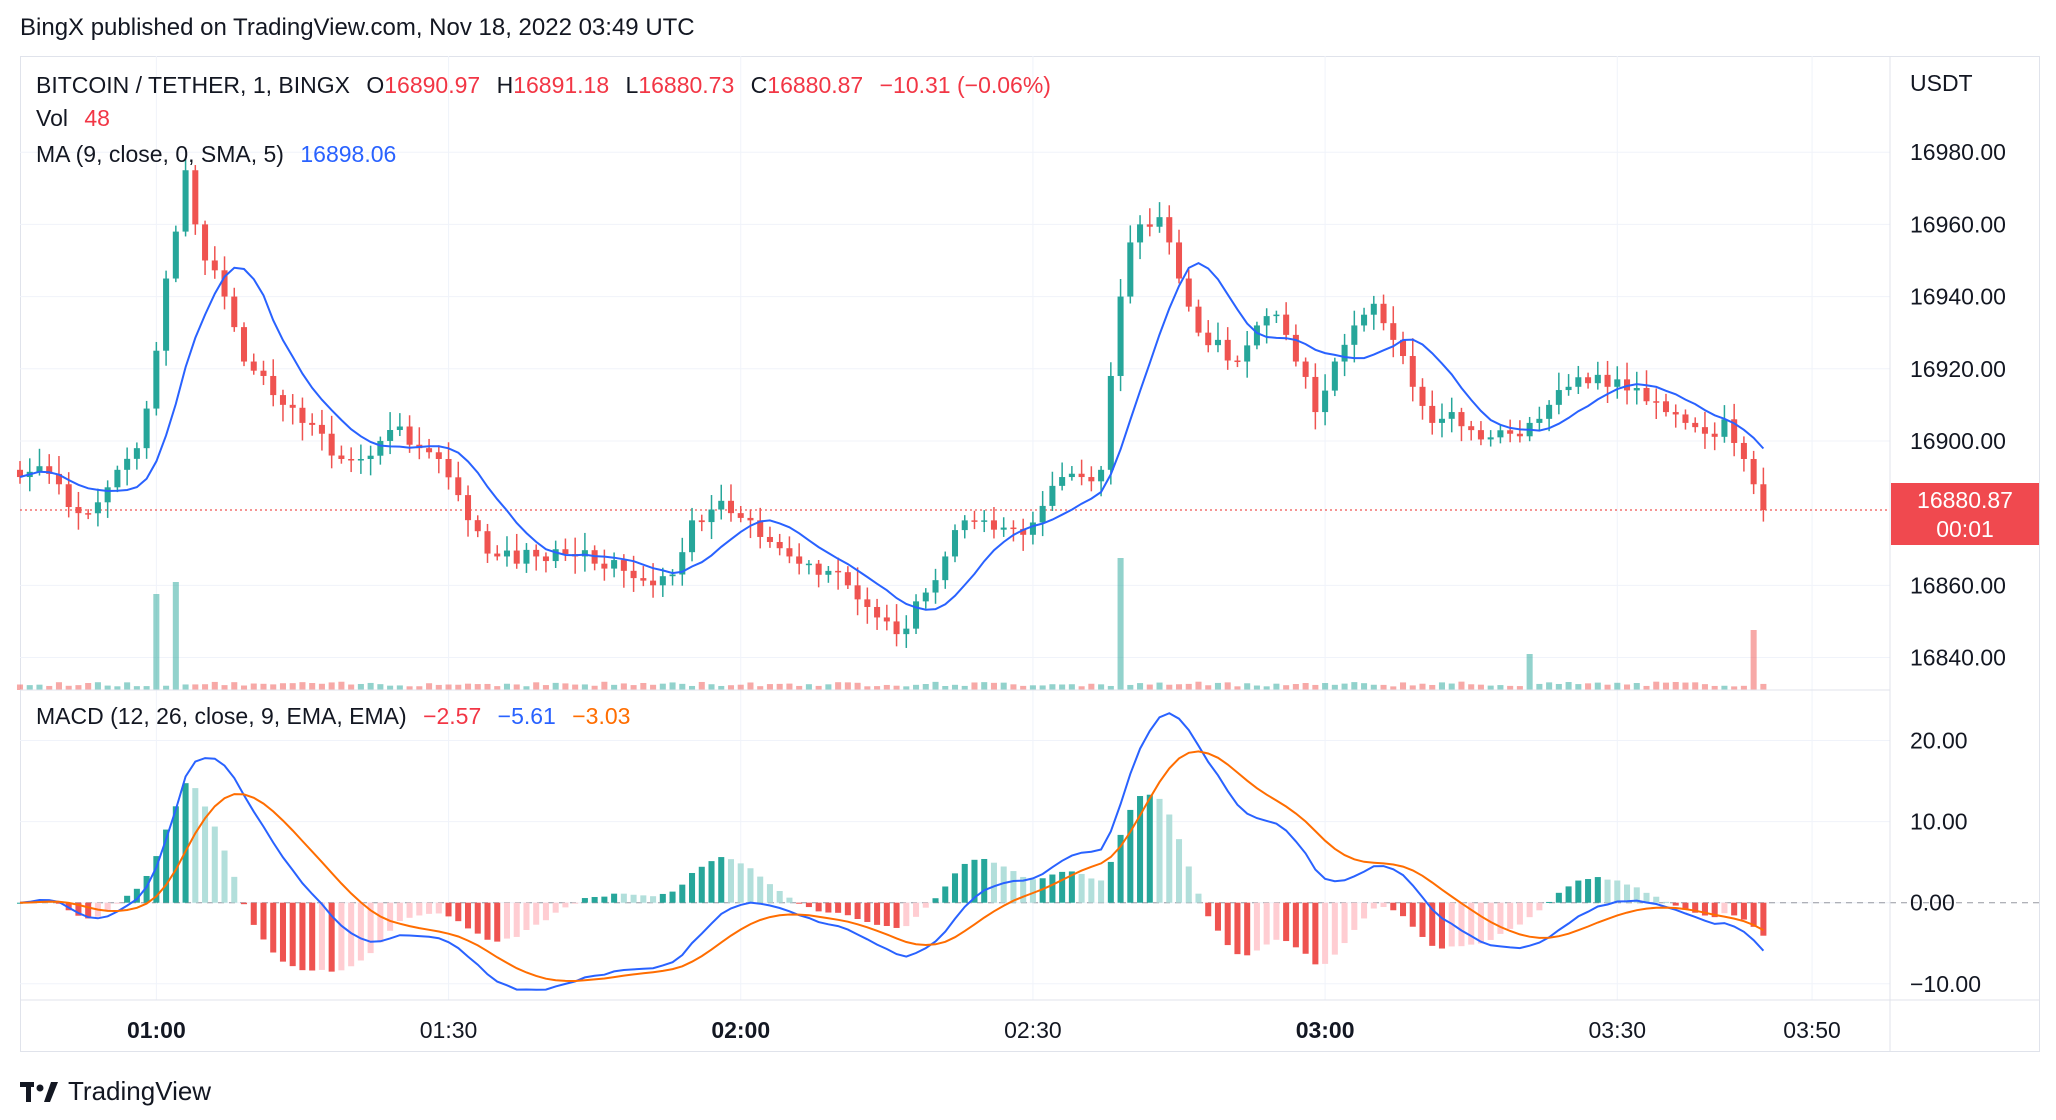 The height and width of the screenshot is (1120, 2056). I want to click on time-tick-label: 03:30, so click(1618, 1030).